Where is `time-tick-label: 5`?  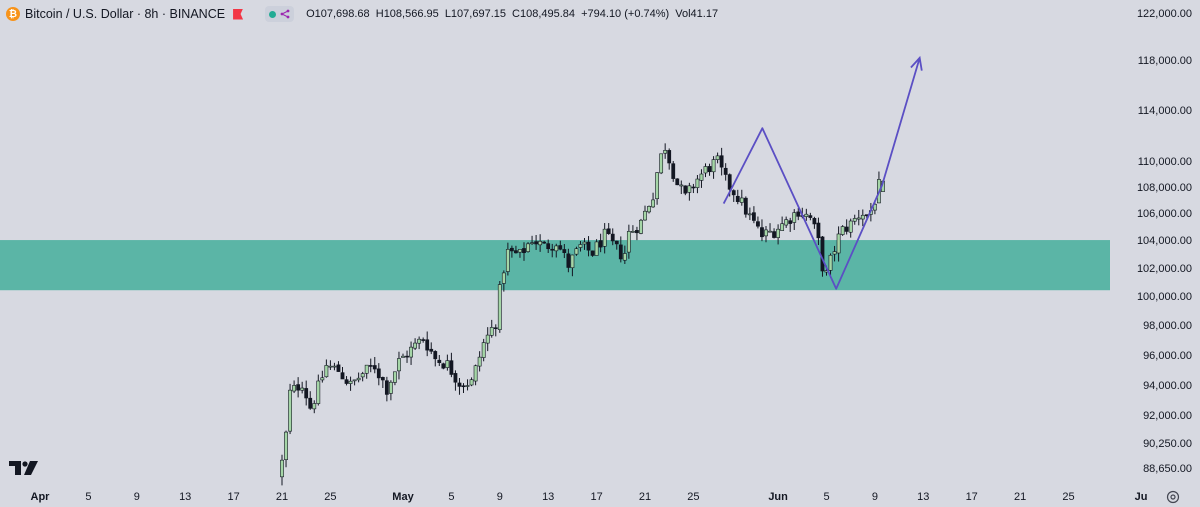 time-tick-label: 5 is located at coordinates (451, 497).